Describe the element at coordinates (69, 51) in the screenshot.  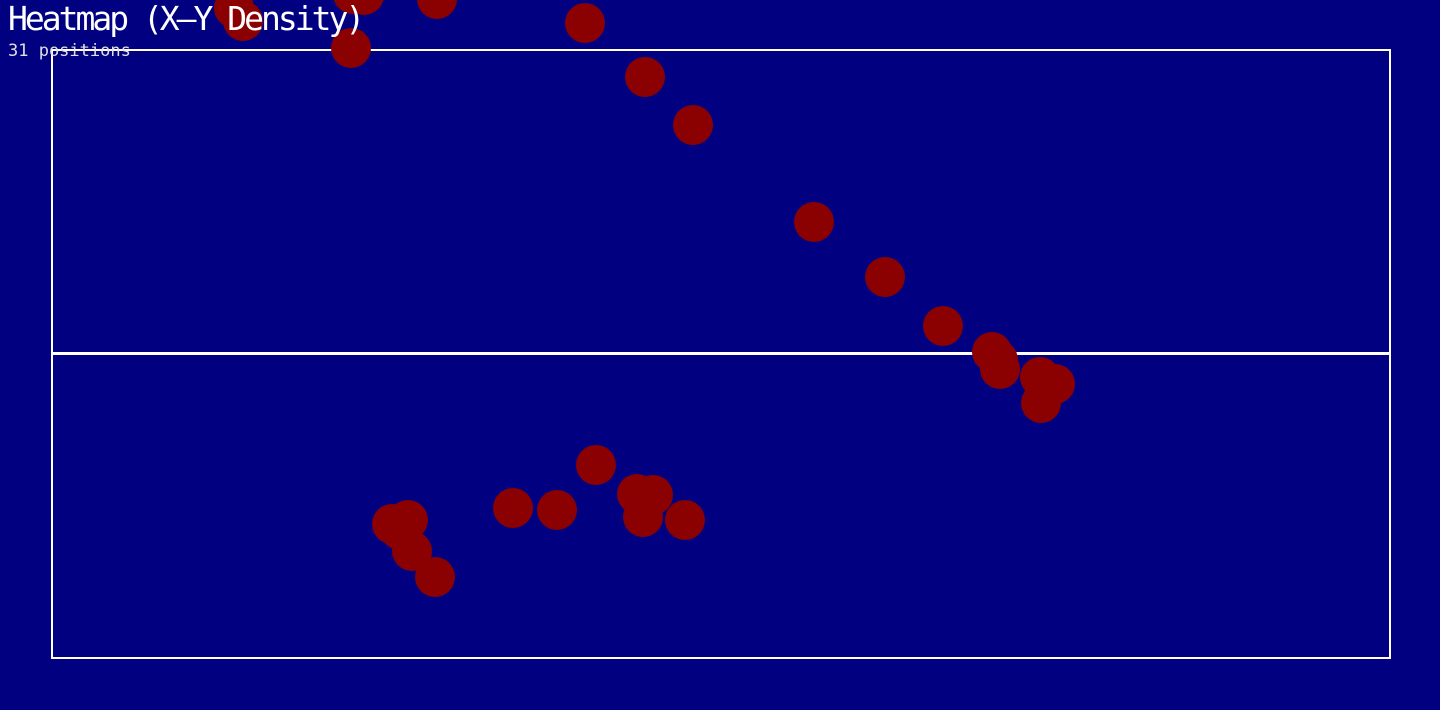
I see `chart-subtitle: 31 positions` at that location.